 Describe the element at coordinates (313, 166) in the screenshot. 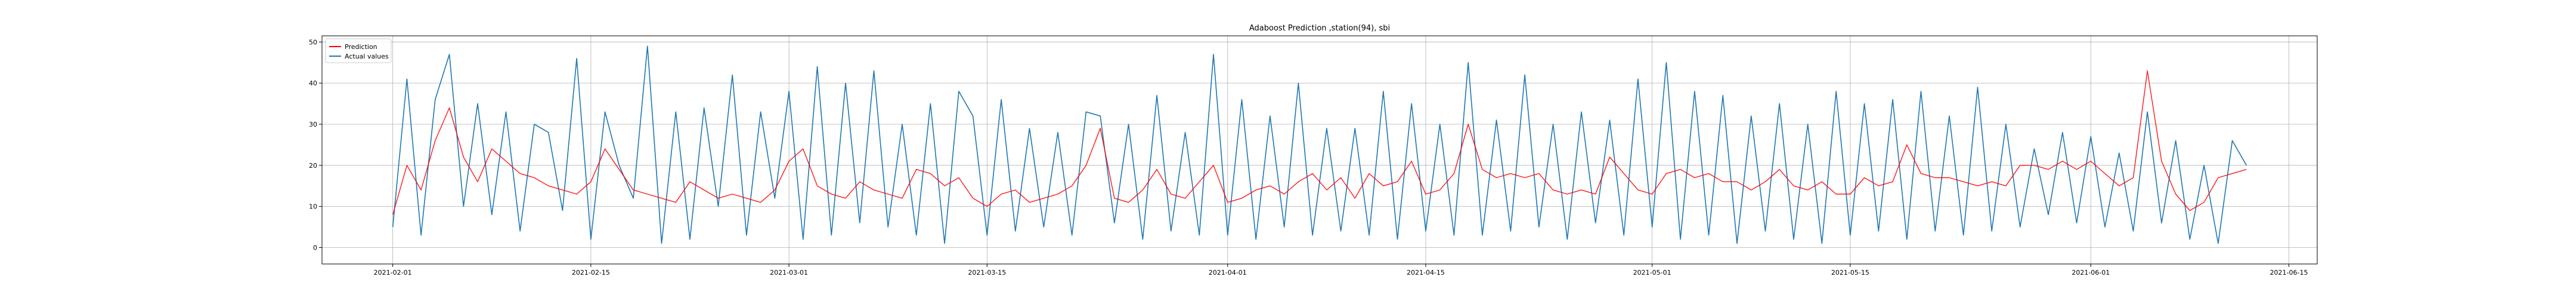

I see `y-tick-label: 20` at that location.